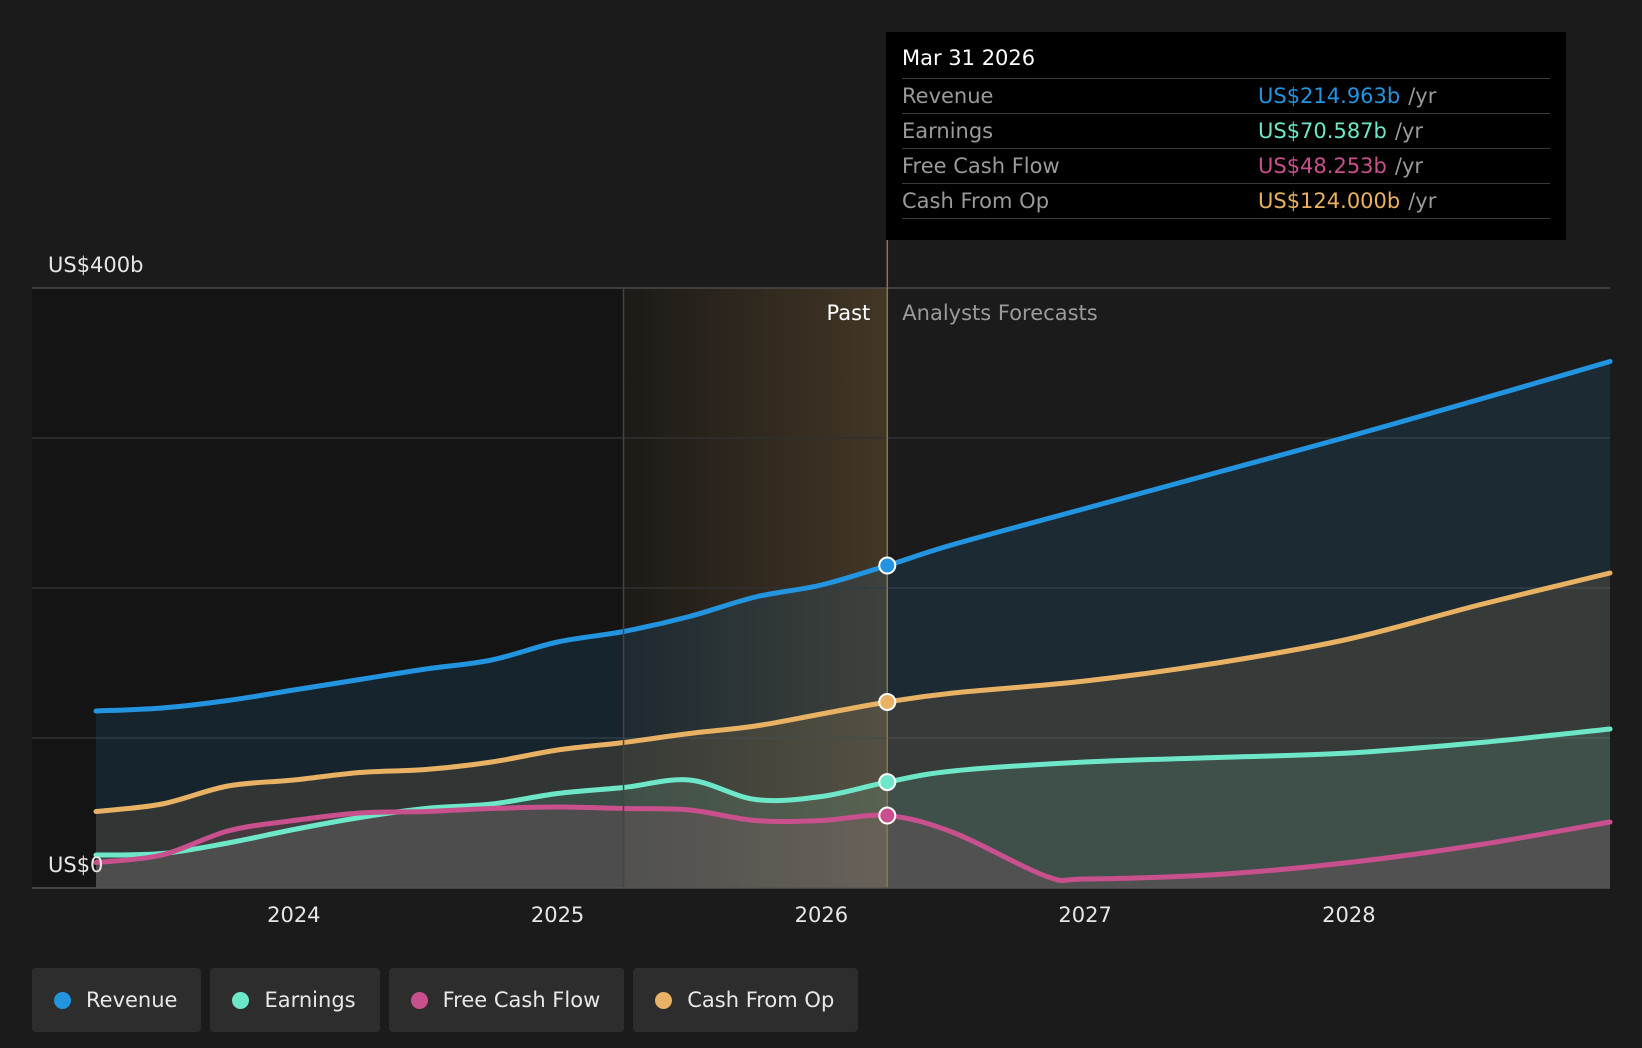 The image size is (1642, 1048). What do you see at coordinates (1084, 915) in the screenshot?
I see `x-tick-label: 2027` at bounding box center [1084, 915].